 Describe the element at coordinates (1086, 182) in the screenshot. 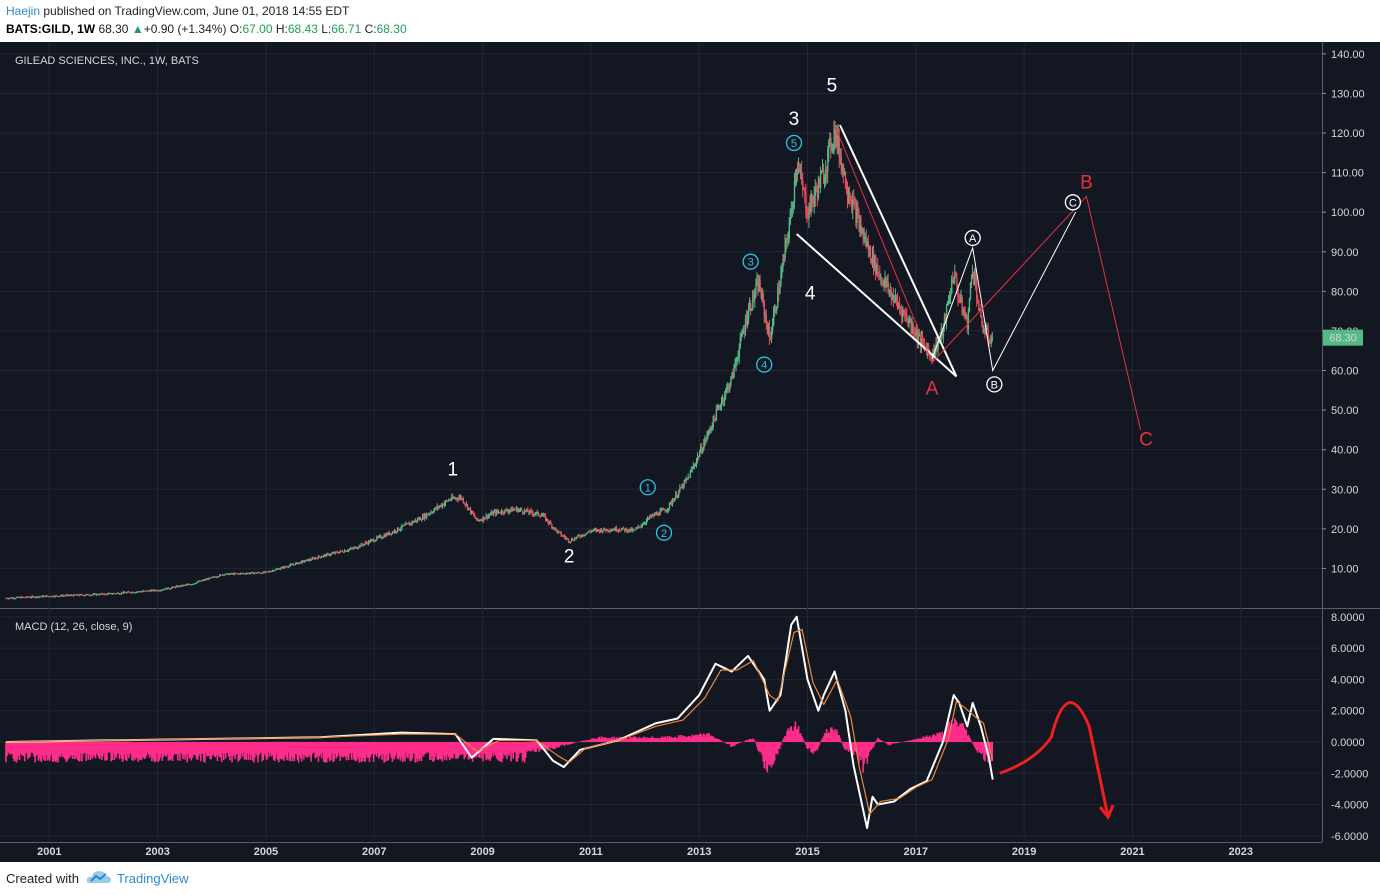

I see `wave-label: B` at that location.